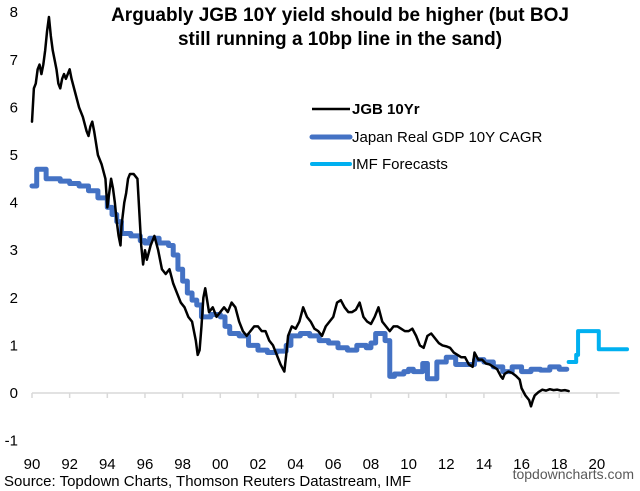 This screenshot has height=491, width=640. I want to click on x-tick-label: 14, so click(484, 464).